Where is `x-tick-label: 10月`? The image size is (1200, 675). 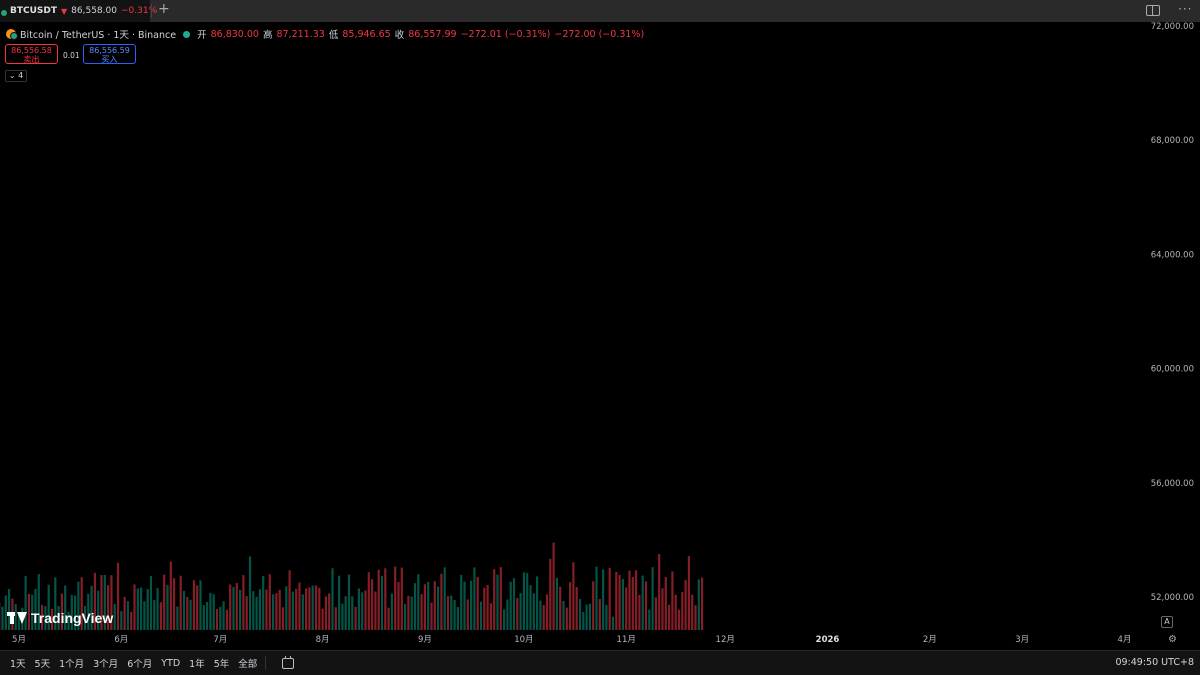
x-tick-label: 10月 is located at coordinates (523, 640).